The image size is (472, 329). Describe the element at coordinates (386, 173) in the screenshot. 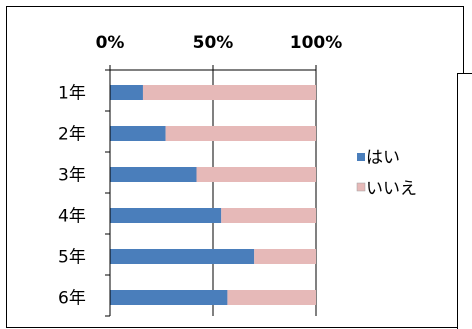

I see `legend: はい いいえ` at that location.